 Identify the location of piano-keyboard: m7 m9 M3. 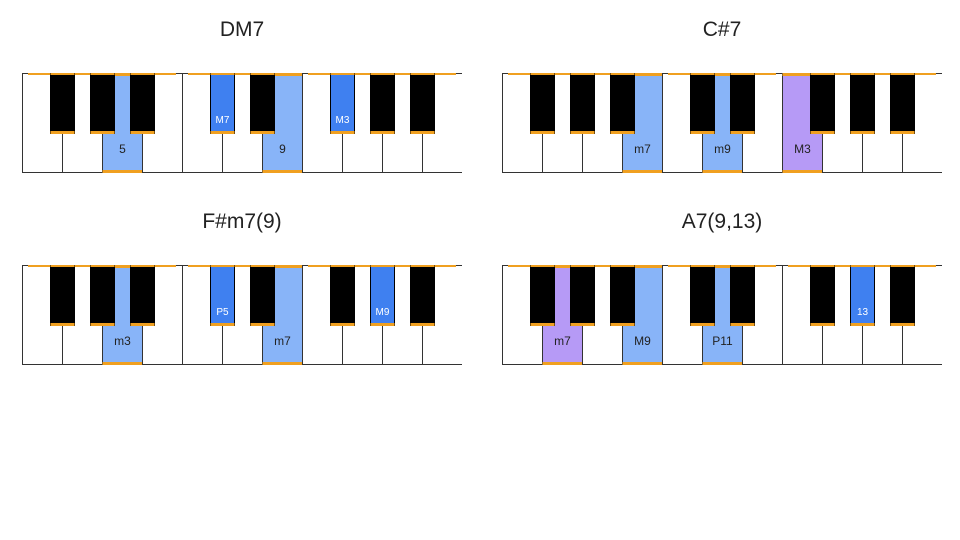
(722, 123).